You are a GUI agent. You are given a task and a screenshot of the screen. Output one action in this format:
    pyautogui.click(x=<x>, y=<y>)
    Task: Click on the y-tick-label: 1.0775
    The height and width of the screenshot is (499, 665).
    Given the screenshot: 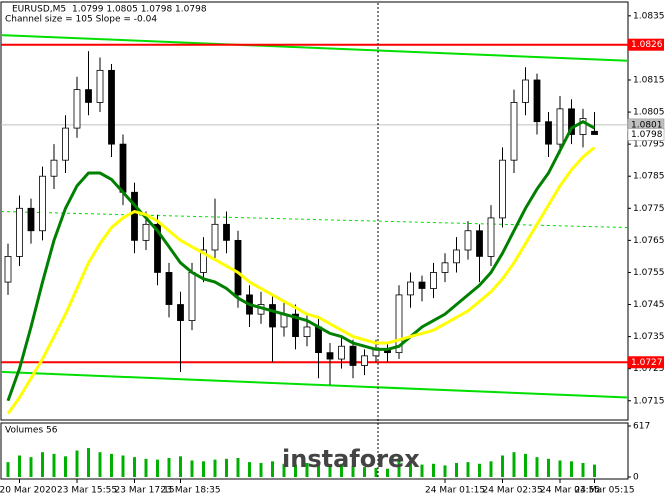 What is the action you would take?
    pyautogui.click(x=649, y=209)
    